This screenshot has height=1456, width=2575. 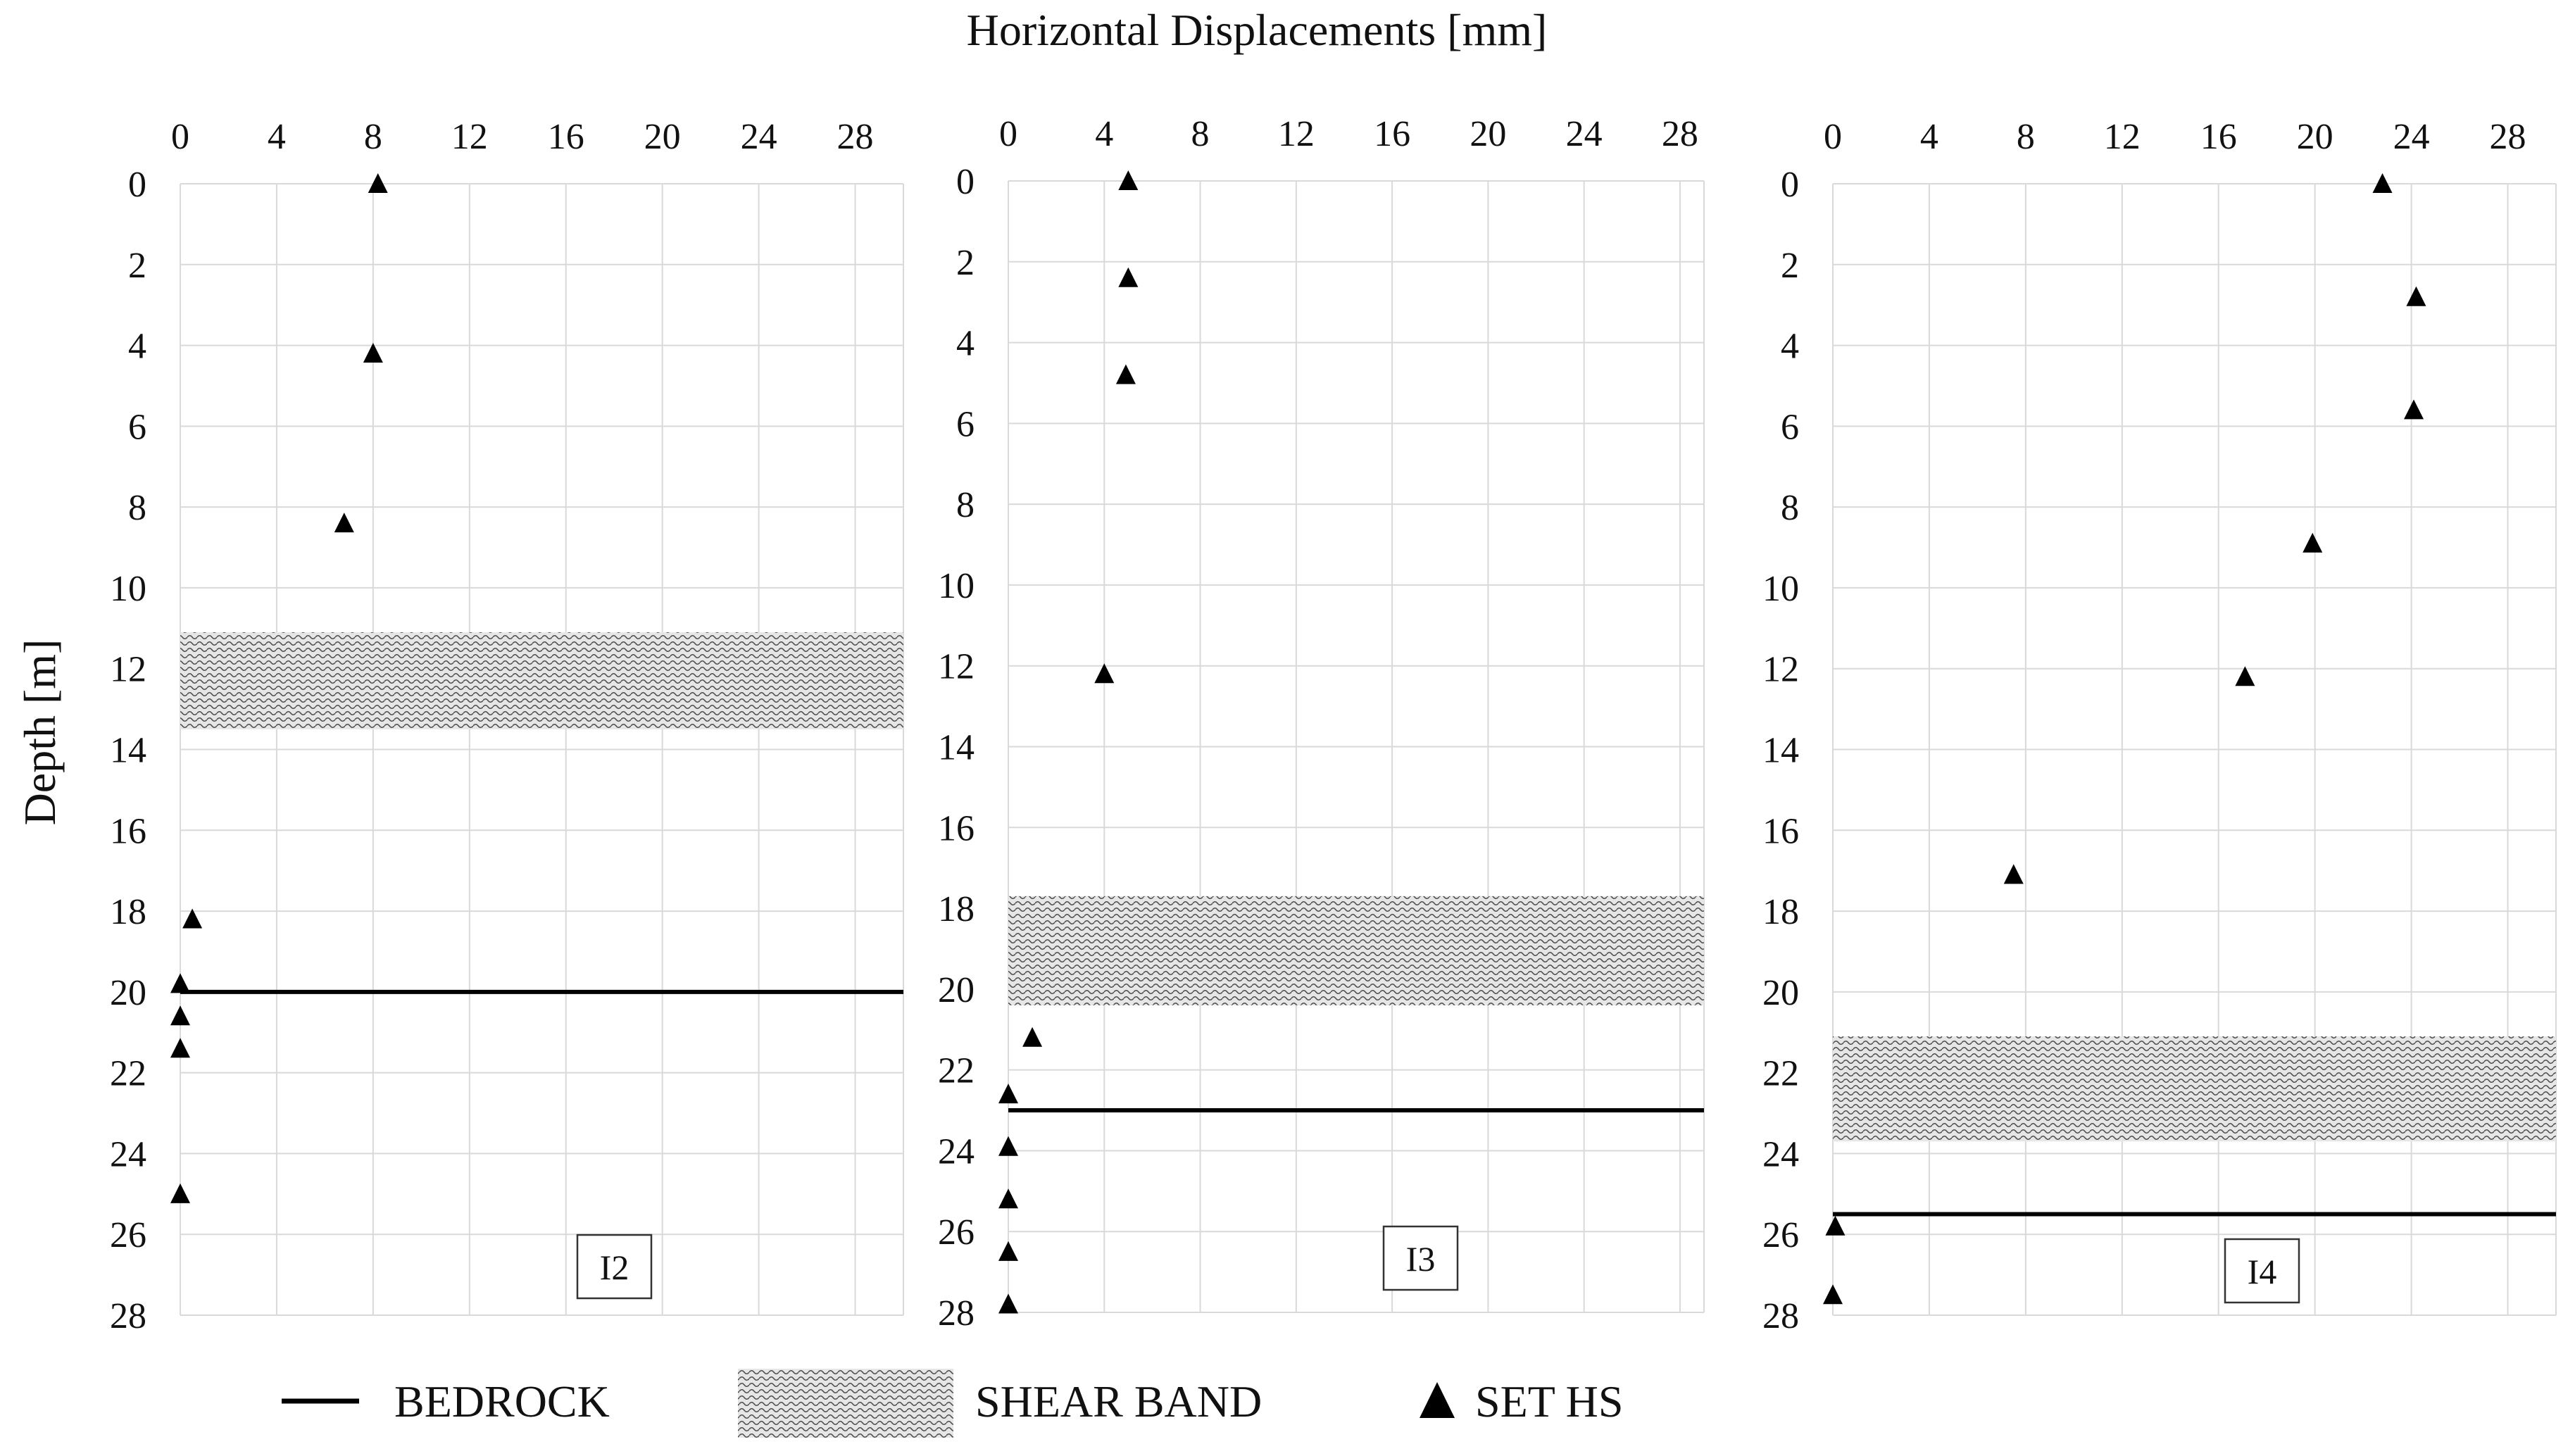 I want to click on legend-set-hs-label: SET HS, so click(x=1549, y=1401).